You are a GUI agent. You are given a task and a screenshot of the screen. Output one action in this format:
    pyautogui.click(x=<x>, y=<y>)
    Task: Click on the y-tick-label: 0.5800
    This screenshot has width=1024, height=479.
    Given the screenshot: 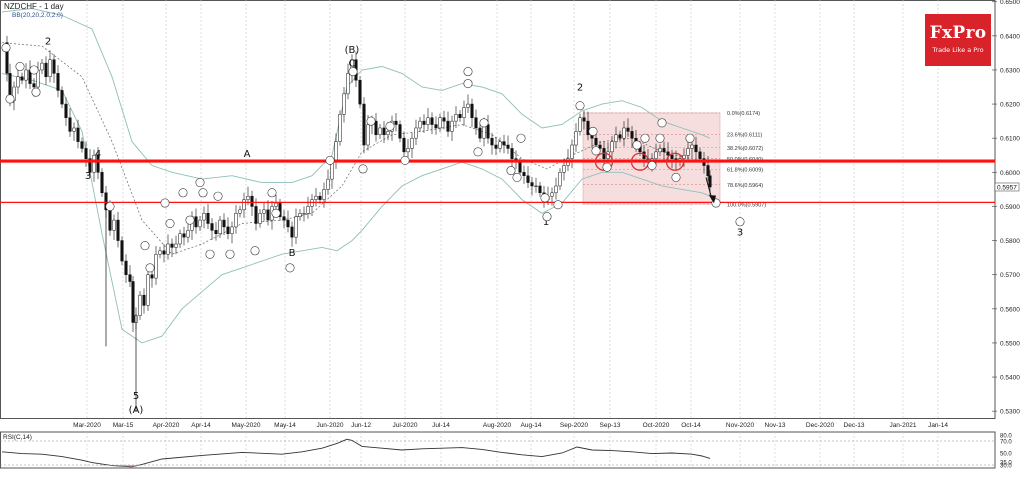 What is the action you would take?
    pyautogui.click(x=1010, y=241)
    